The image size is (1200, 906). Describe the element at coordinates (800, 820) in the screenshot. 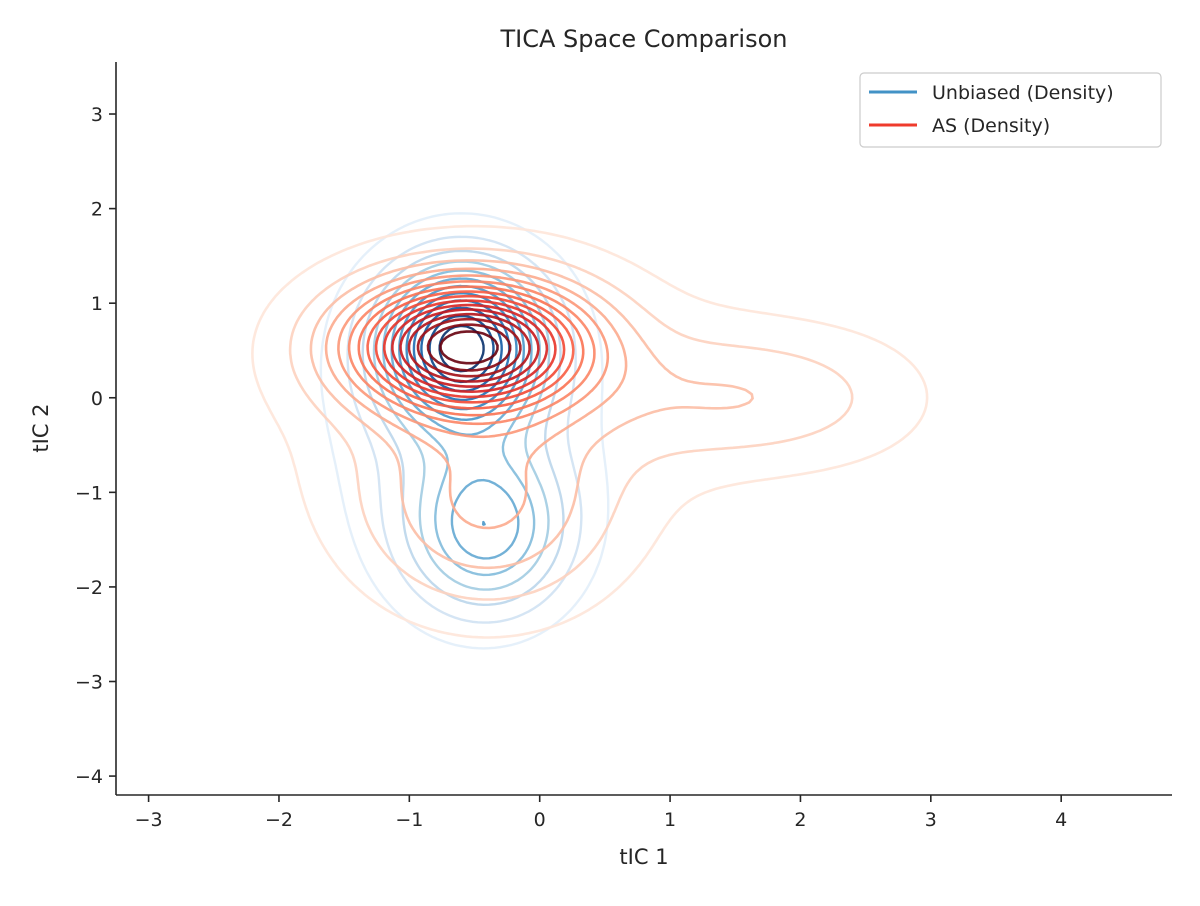

I see `x-tick-label: 2` at that location.